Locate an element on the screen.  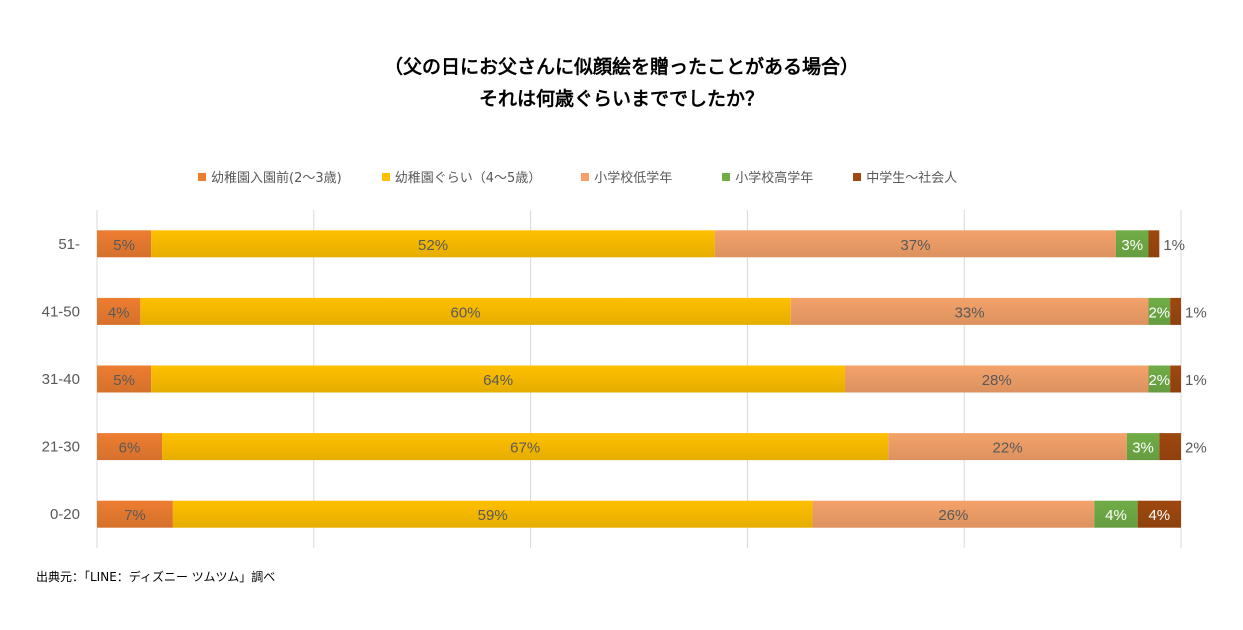
category-label: 21-30 is located at coordinates (61, 447).